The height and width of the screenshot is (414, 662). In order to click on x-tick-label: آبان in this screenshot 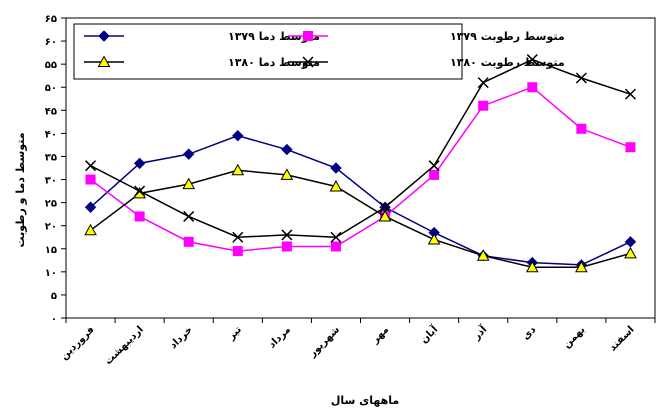, I will do `click(428, 334)`.